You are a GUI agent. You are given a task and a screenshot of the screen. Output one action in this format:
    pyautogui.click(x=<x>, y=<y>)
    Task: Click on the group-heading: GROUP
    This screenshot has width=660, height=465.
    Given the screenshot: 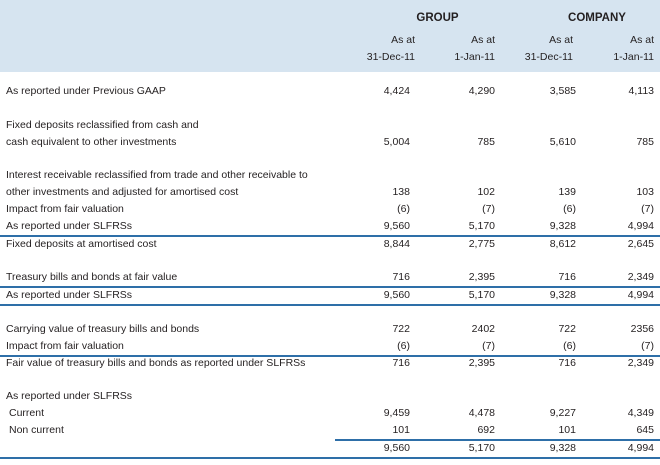 What is the action you would take?
    pyautogui.click(x=437, y=18)
    